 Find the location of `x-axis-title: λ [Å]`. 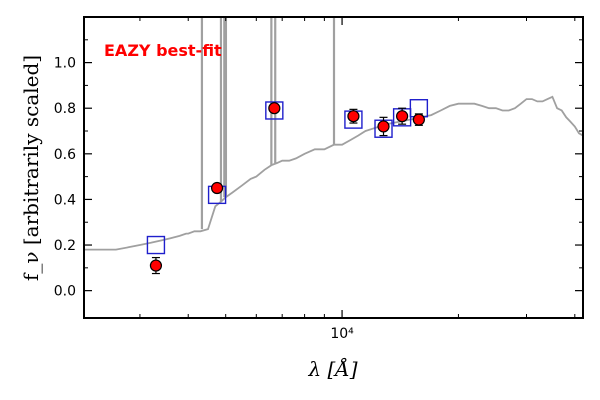

x-axis-title: λ [Å] is located at coordinates (332, 368).